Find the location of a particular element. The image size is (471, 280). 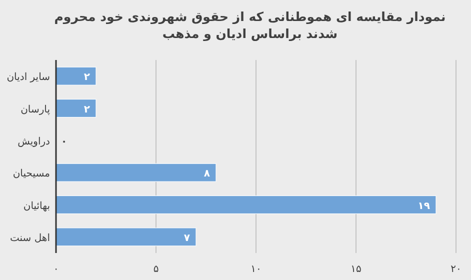

x-tick-label: ۵ is located at coordinates (156, 269).